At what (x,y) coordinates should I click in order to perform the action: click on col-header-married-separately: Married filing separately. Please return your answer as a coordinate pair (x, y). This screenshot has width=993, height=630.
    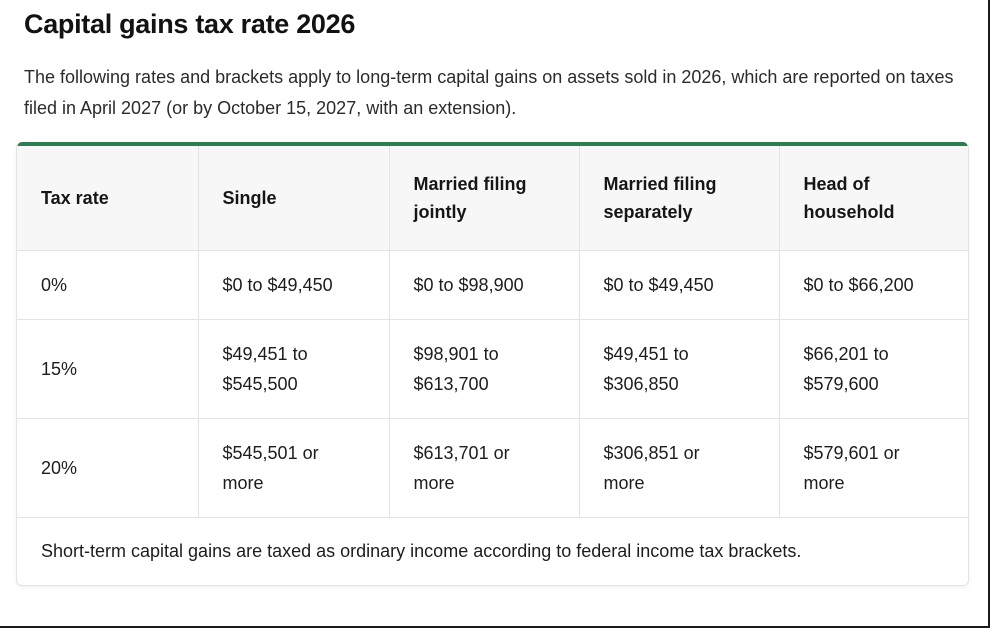
    Looking at the image, I should click on (679, 198).